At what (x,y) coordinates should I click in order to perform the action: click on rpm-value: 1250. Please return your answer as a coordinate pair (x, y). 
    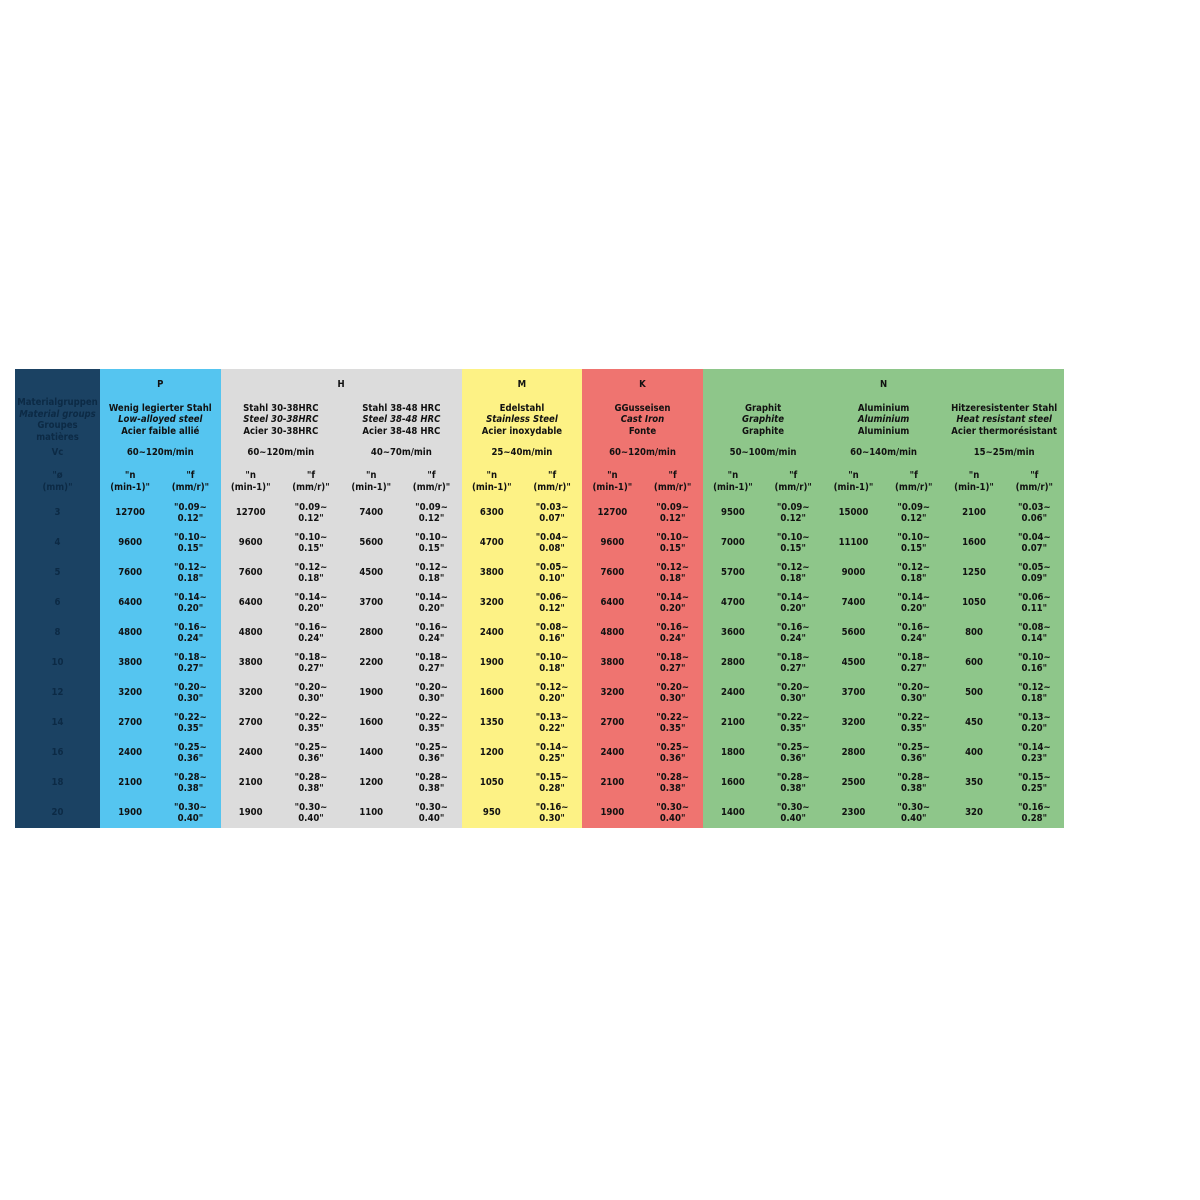
    Looking at the image, I should click on (974, 573).